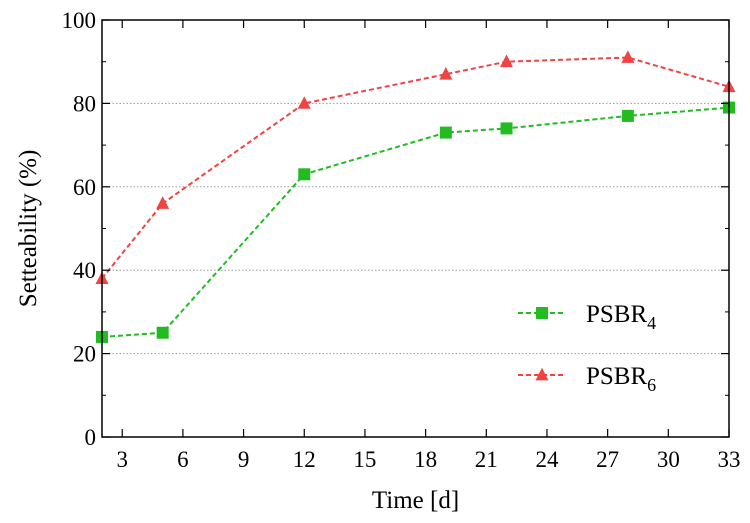 This screenshot has height=523, width=750. I want to click on x-tick-label: 33, so click(729, 459).